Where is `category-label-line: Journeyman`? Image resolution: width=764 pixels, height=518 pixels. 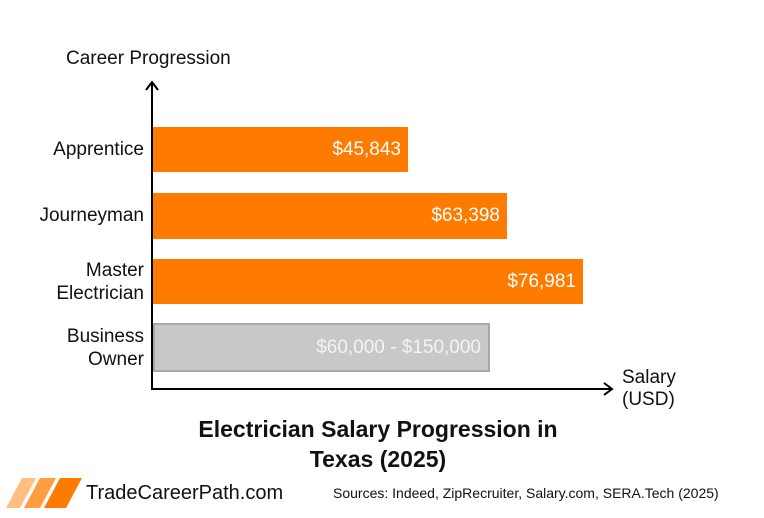
category-label-line: Journeyman is located at coordinates (91, 215).